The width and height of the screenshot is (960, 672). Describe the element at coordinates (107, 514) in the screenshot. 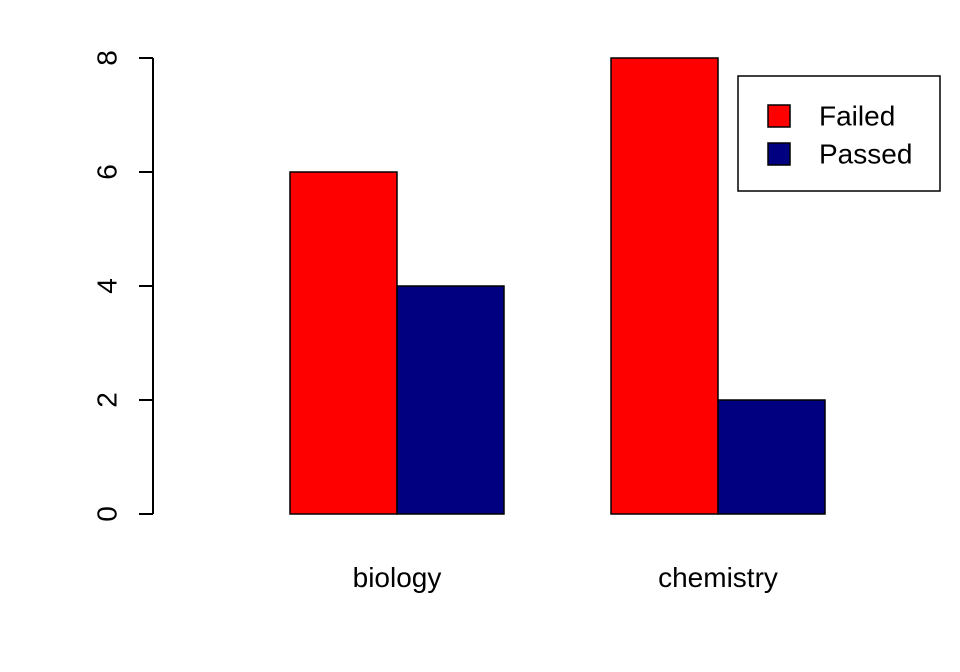

I see `y-tick-label: 0` at that location.